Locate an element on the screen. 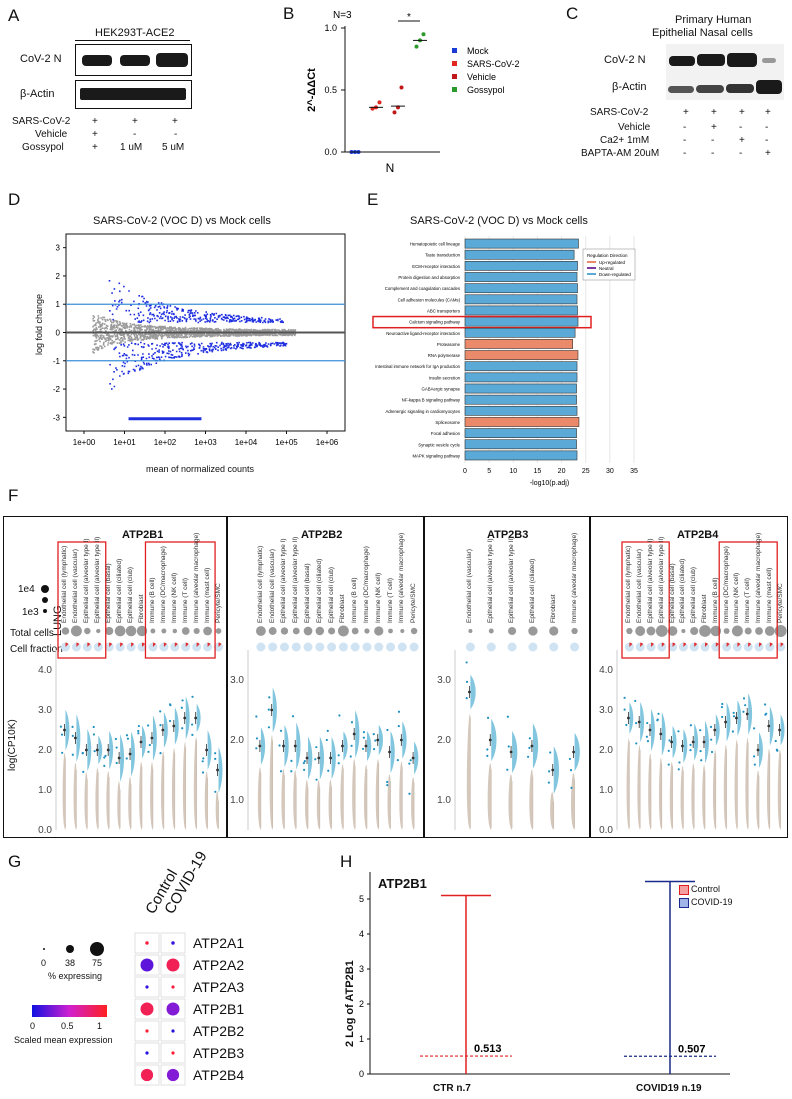 This screenshot has width=792, height=1099. panel-e-label: E is located at coordinates (373, 199).